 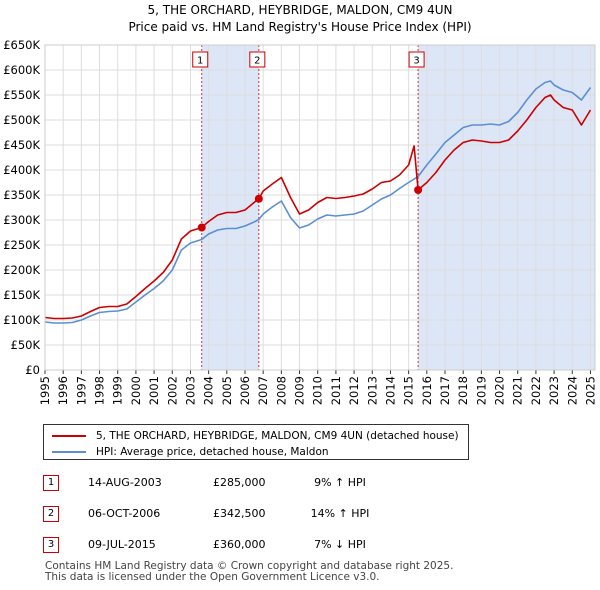 I want to click on y-tick-label: £250K, so click(x=21, y=245).